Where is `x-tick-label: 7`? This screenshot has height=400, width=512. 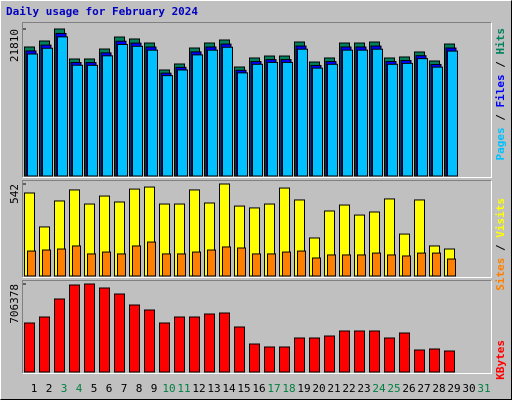 x-tick-label: 7 is located at coordinates (124, 388).